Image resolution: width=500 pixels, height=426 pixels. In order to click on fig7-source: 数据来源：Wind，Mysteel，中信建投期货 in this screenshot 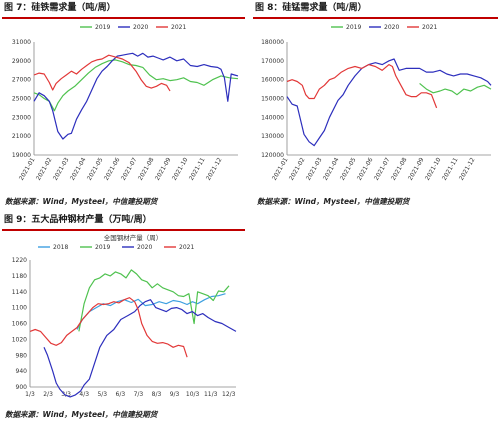, I will do `click(81, 201)`.